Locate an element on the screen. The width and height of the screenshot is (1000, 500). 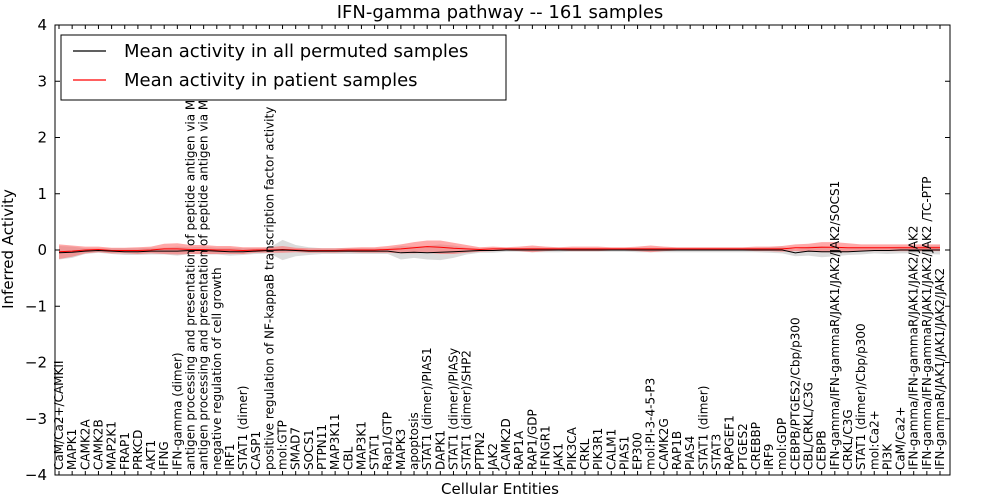
y-tick-label: −3 is located at coordinates (36, 419).